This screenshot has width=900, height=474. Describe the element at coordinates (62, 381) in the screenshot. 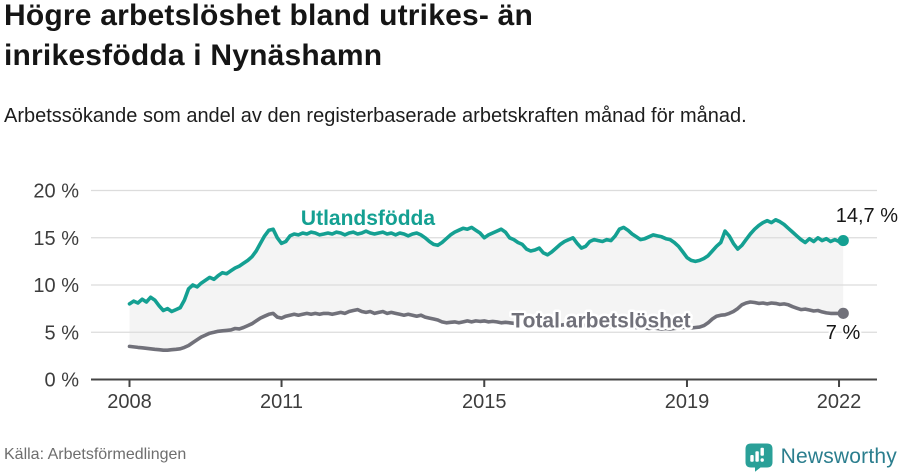

I see `y-tick-label-0: 0 %` at that location.